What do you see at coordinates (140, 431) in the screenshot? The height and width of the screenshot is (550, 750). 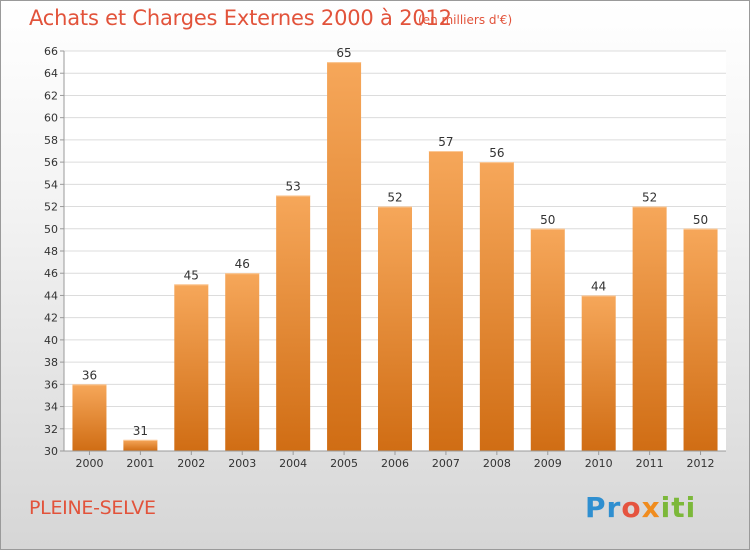 I see `bar-value-label: 31` at bounding box center [140, 431].